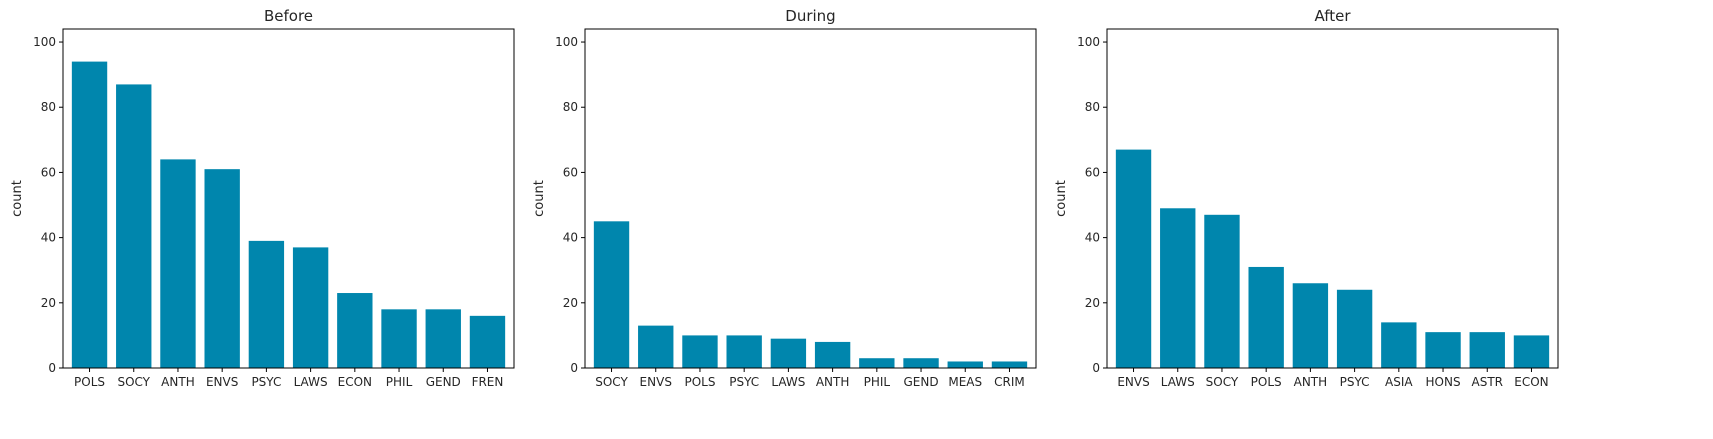 Image resolution: width=1713 pixels, height=439 pixels. I want to click on x-tick-label: ASIA, so click(1399, 382).